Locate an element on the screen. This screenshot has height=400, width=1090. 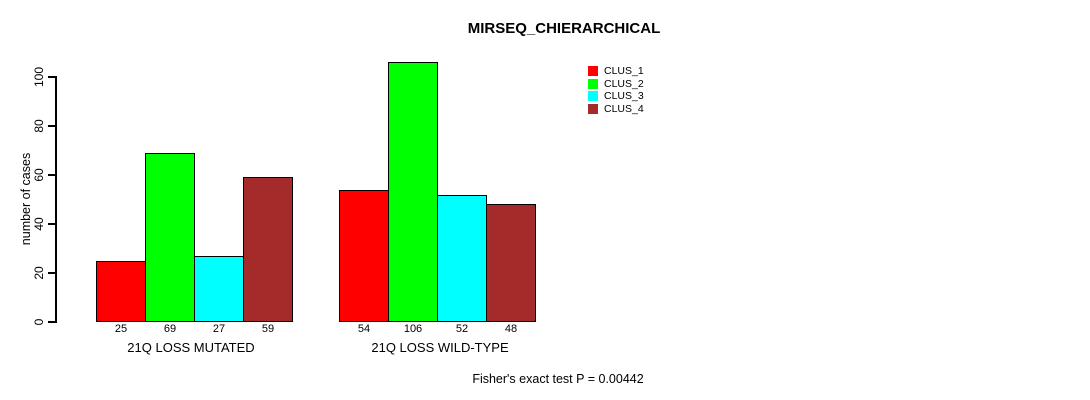
legend-row: CLUS_3 is located at coordinates (616, 96).